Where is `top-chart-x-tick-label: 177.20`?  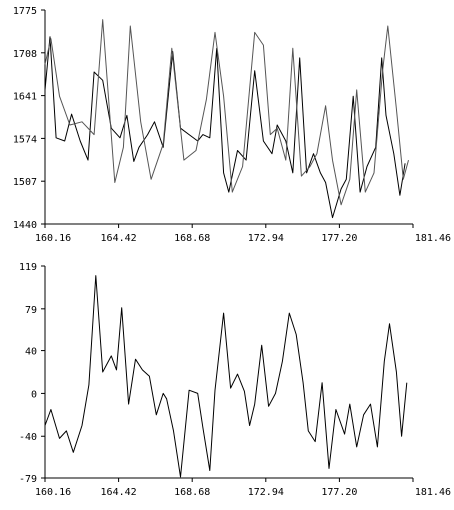
top-chart-x-tick-label: 177.20 is located at coordinates (339, 238).